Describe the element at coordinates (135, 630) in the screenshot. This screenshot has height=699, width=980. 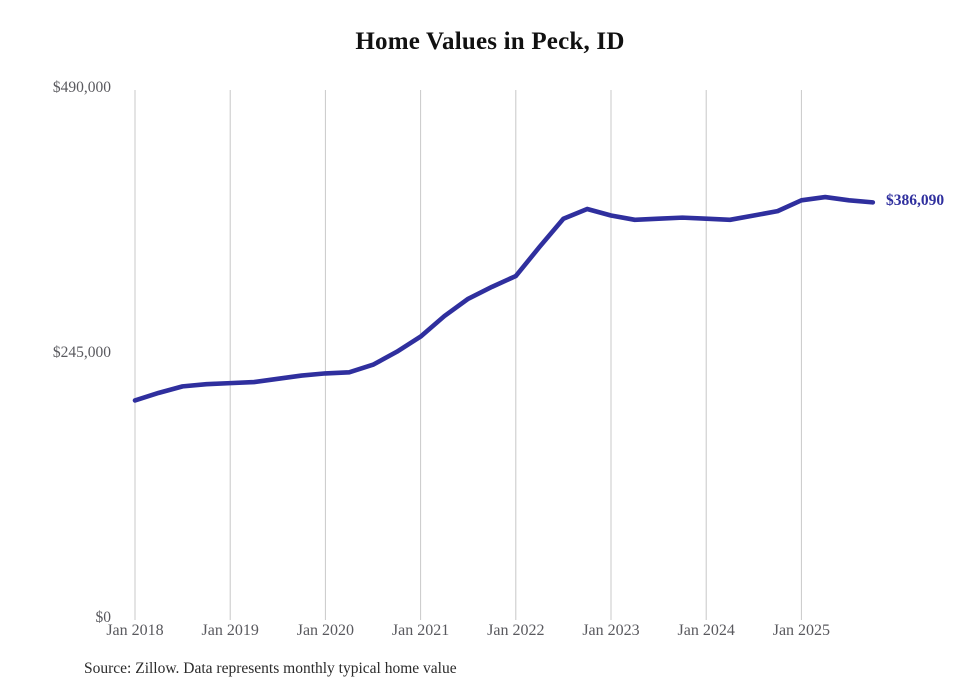
I see `x-tick-label: Jan 2018` at that location.